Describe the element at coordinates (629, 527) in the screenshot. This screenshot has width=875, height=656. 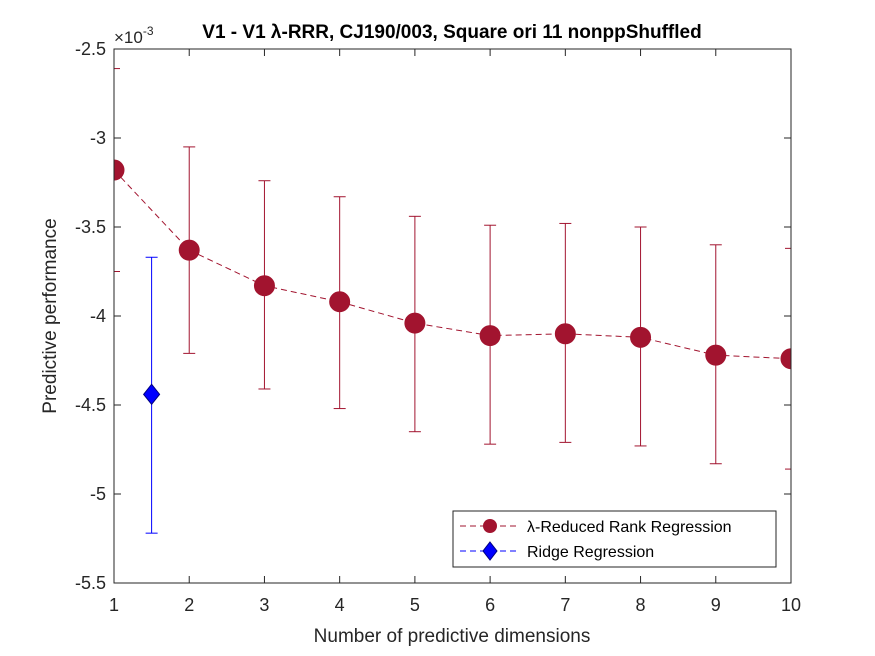
I see `legend-label-rrr: λ-Reduced Rank Regression` at that location.